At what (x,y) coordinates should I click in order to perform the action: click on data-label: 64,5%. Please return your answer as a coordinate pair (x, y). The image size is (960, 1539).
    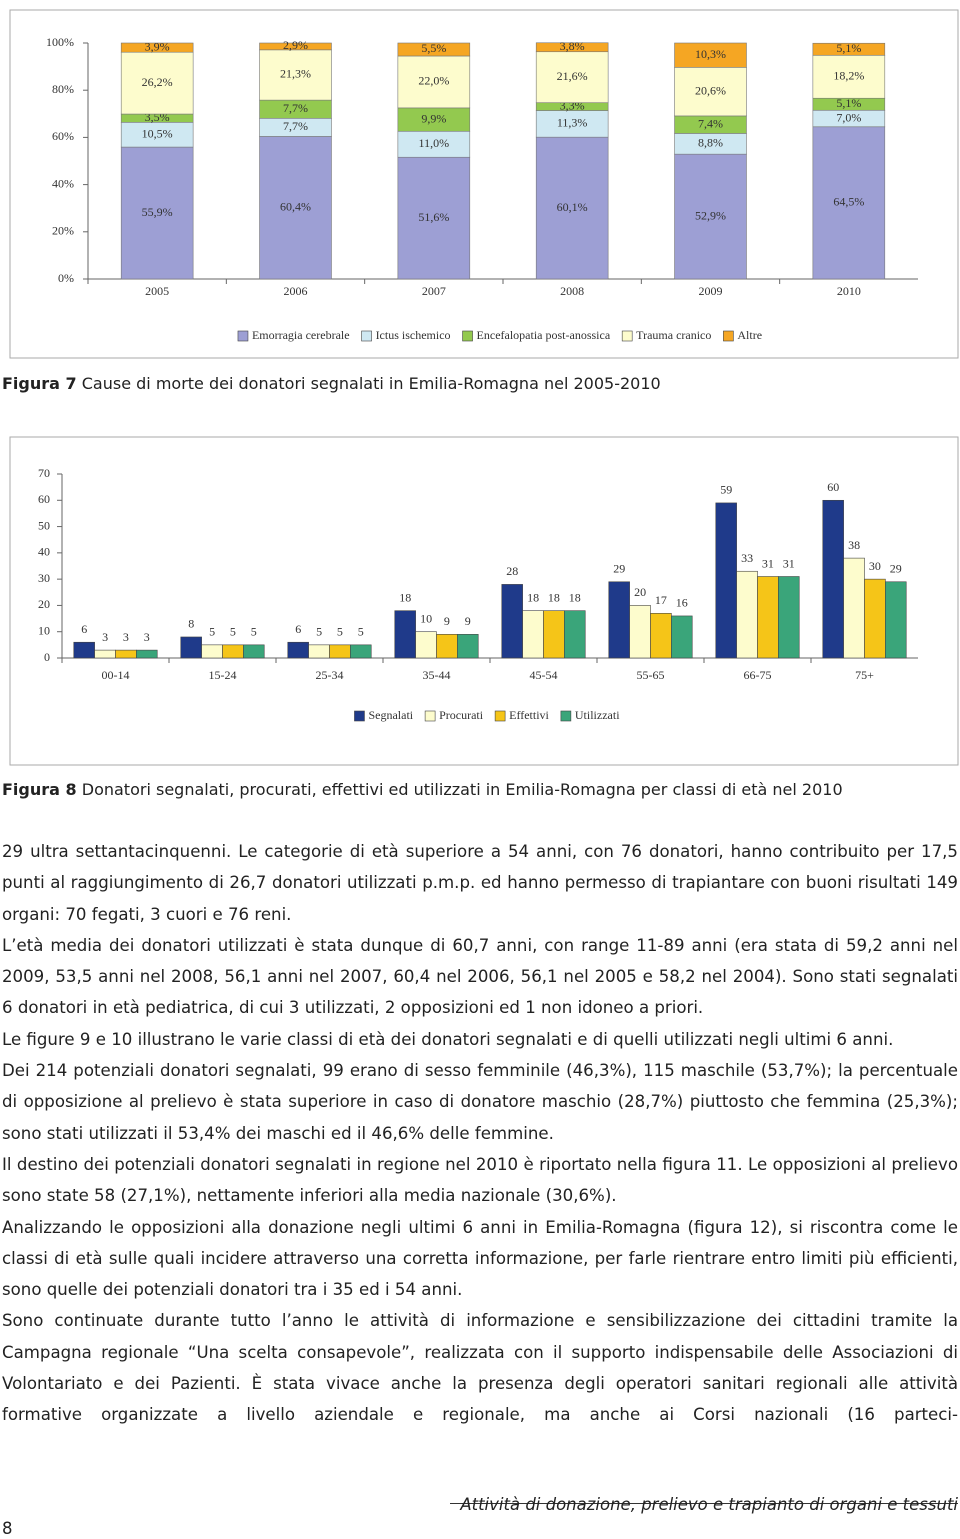
    Looking at the image, I should click on (848, 202).